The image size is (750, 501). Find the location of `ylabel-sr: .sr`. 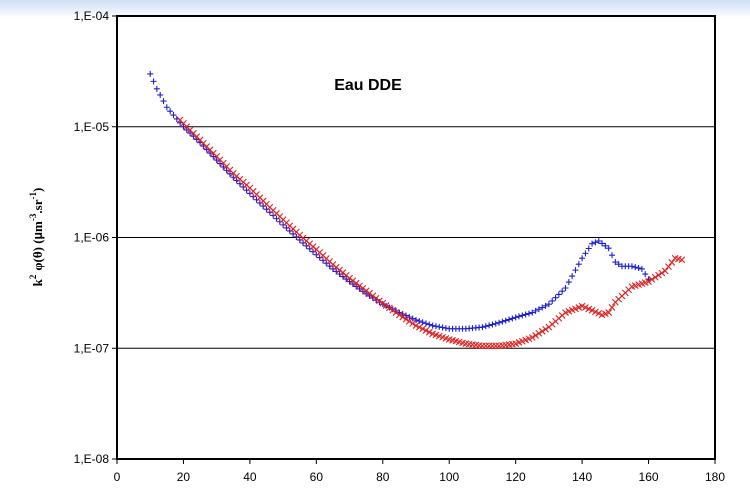

ylabel-sr: .sr is located at coordinates (37, 206).